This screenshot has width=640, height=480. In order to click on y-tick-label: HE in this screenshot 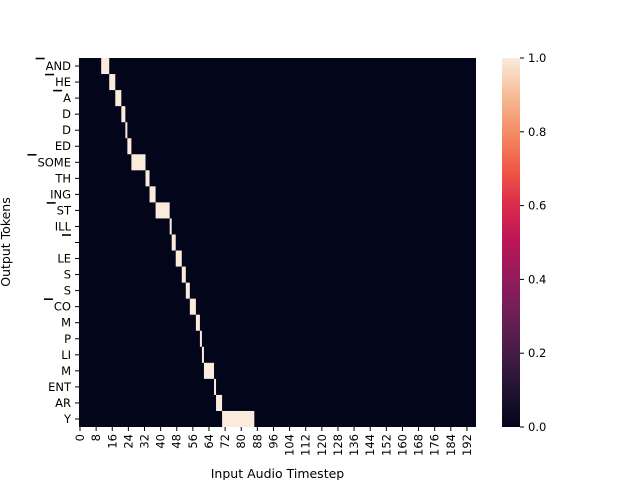, I will do `click(63, 82)`.